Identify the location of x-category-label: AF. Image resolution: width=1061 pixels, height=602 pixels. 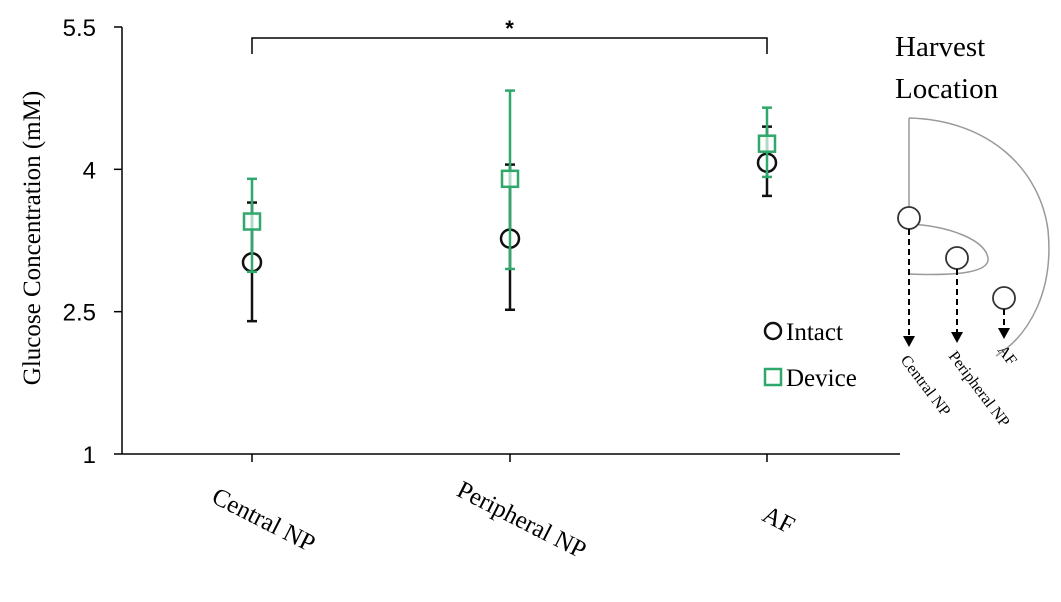
(778, 520).